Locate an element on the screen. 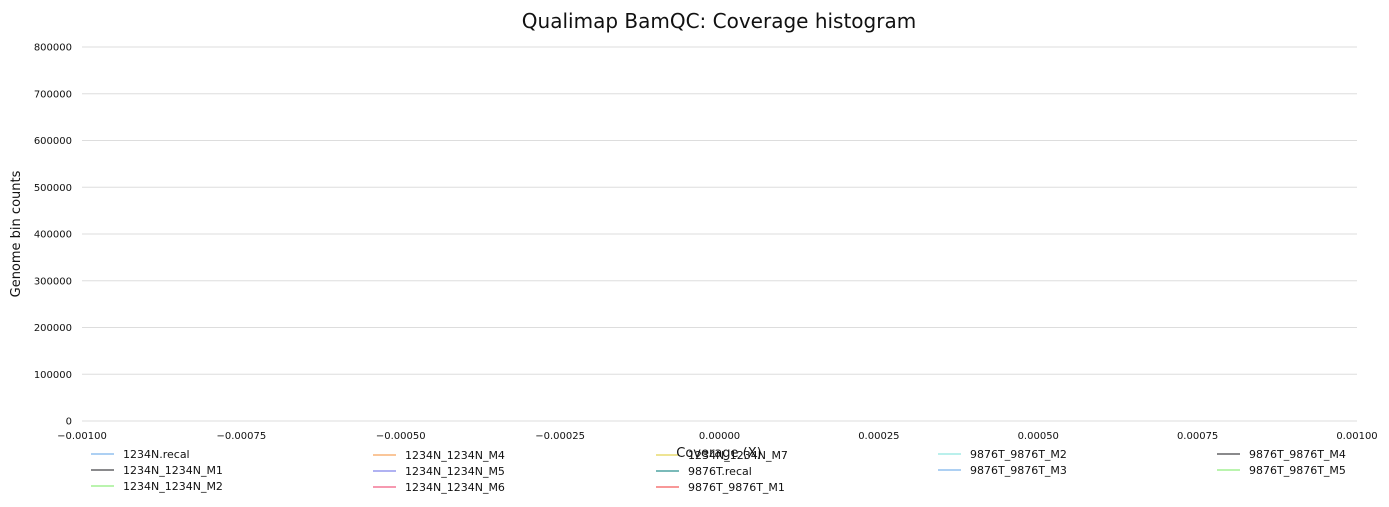  y-tick-label: 800000 is located at coordinates (53, 48).